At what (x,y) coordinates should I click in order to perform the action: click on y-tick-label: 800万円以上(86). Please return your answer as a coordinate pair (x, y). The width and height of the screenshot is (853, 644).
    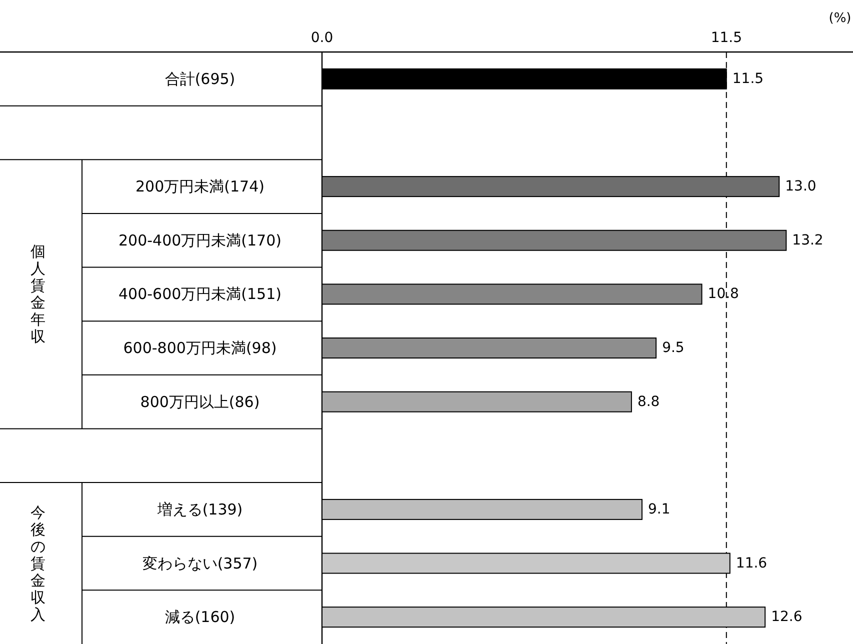
    Looking at the image, I should click on (200, 401).